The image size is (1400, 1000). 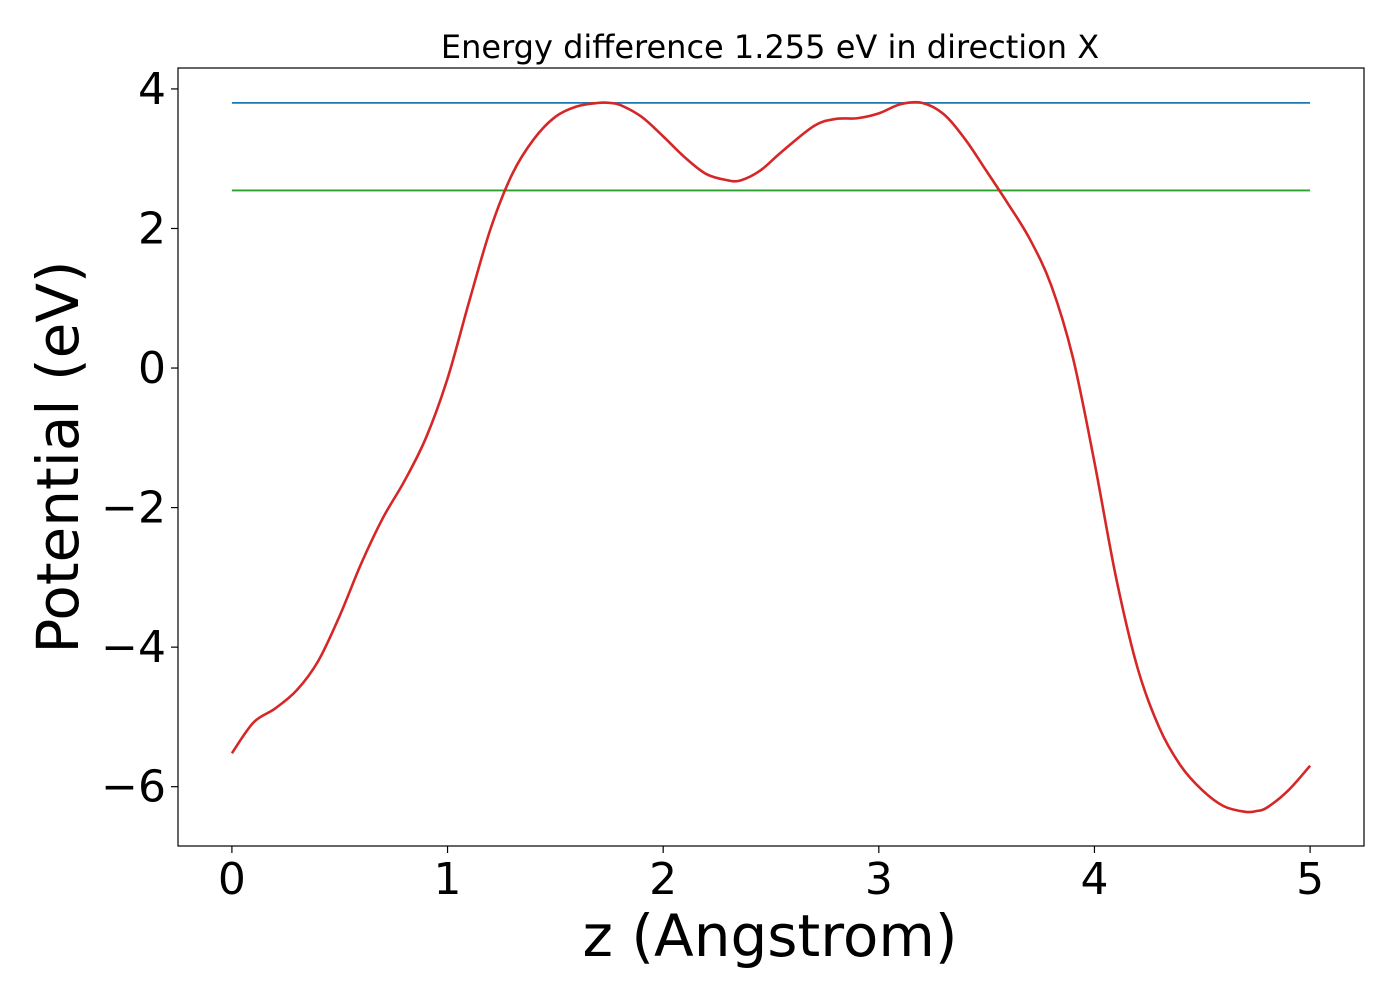 What do you see at coordinates (133, 647) in the screenshot?
I see `y-tick-label: −4` at bounding box center [133, 647].